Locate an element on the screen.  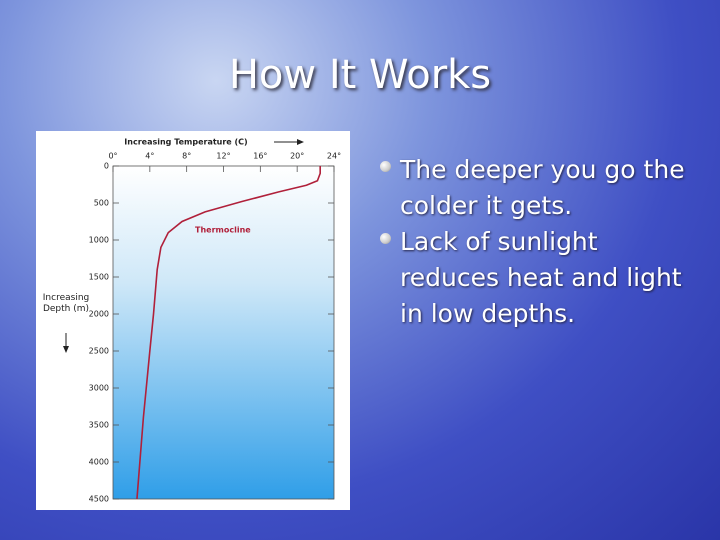
x-axis-label: Increasing Temperature (C) is located at coordinates (185, 142).